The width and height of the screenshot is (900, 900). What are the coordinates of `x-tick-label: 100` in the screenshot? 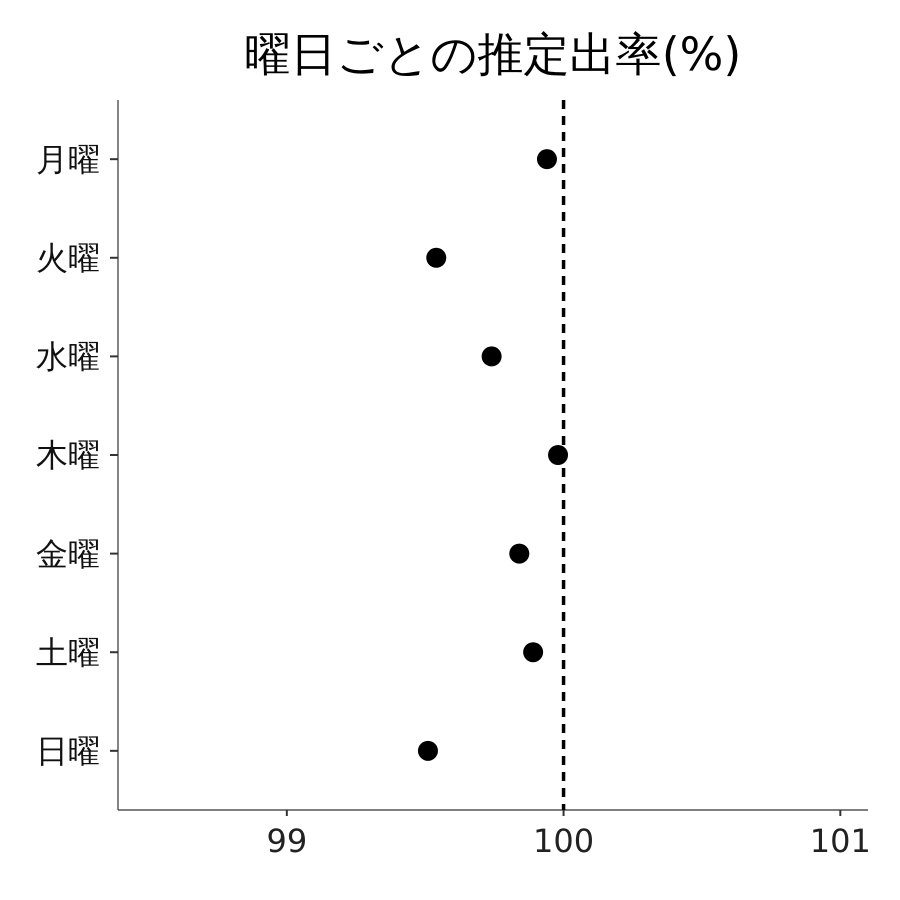 It's located at (563, 841).